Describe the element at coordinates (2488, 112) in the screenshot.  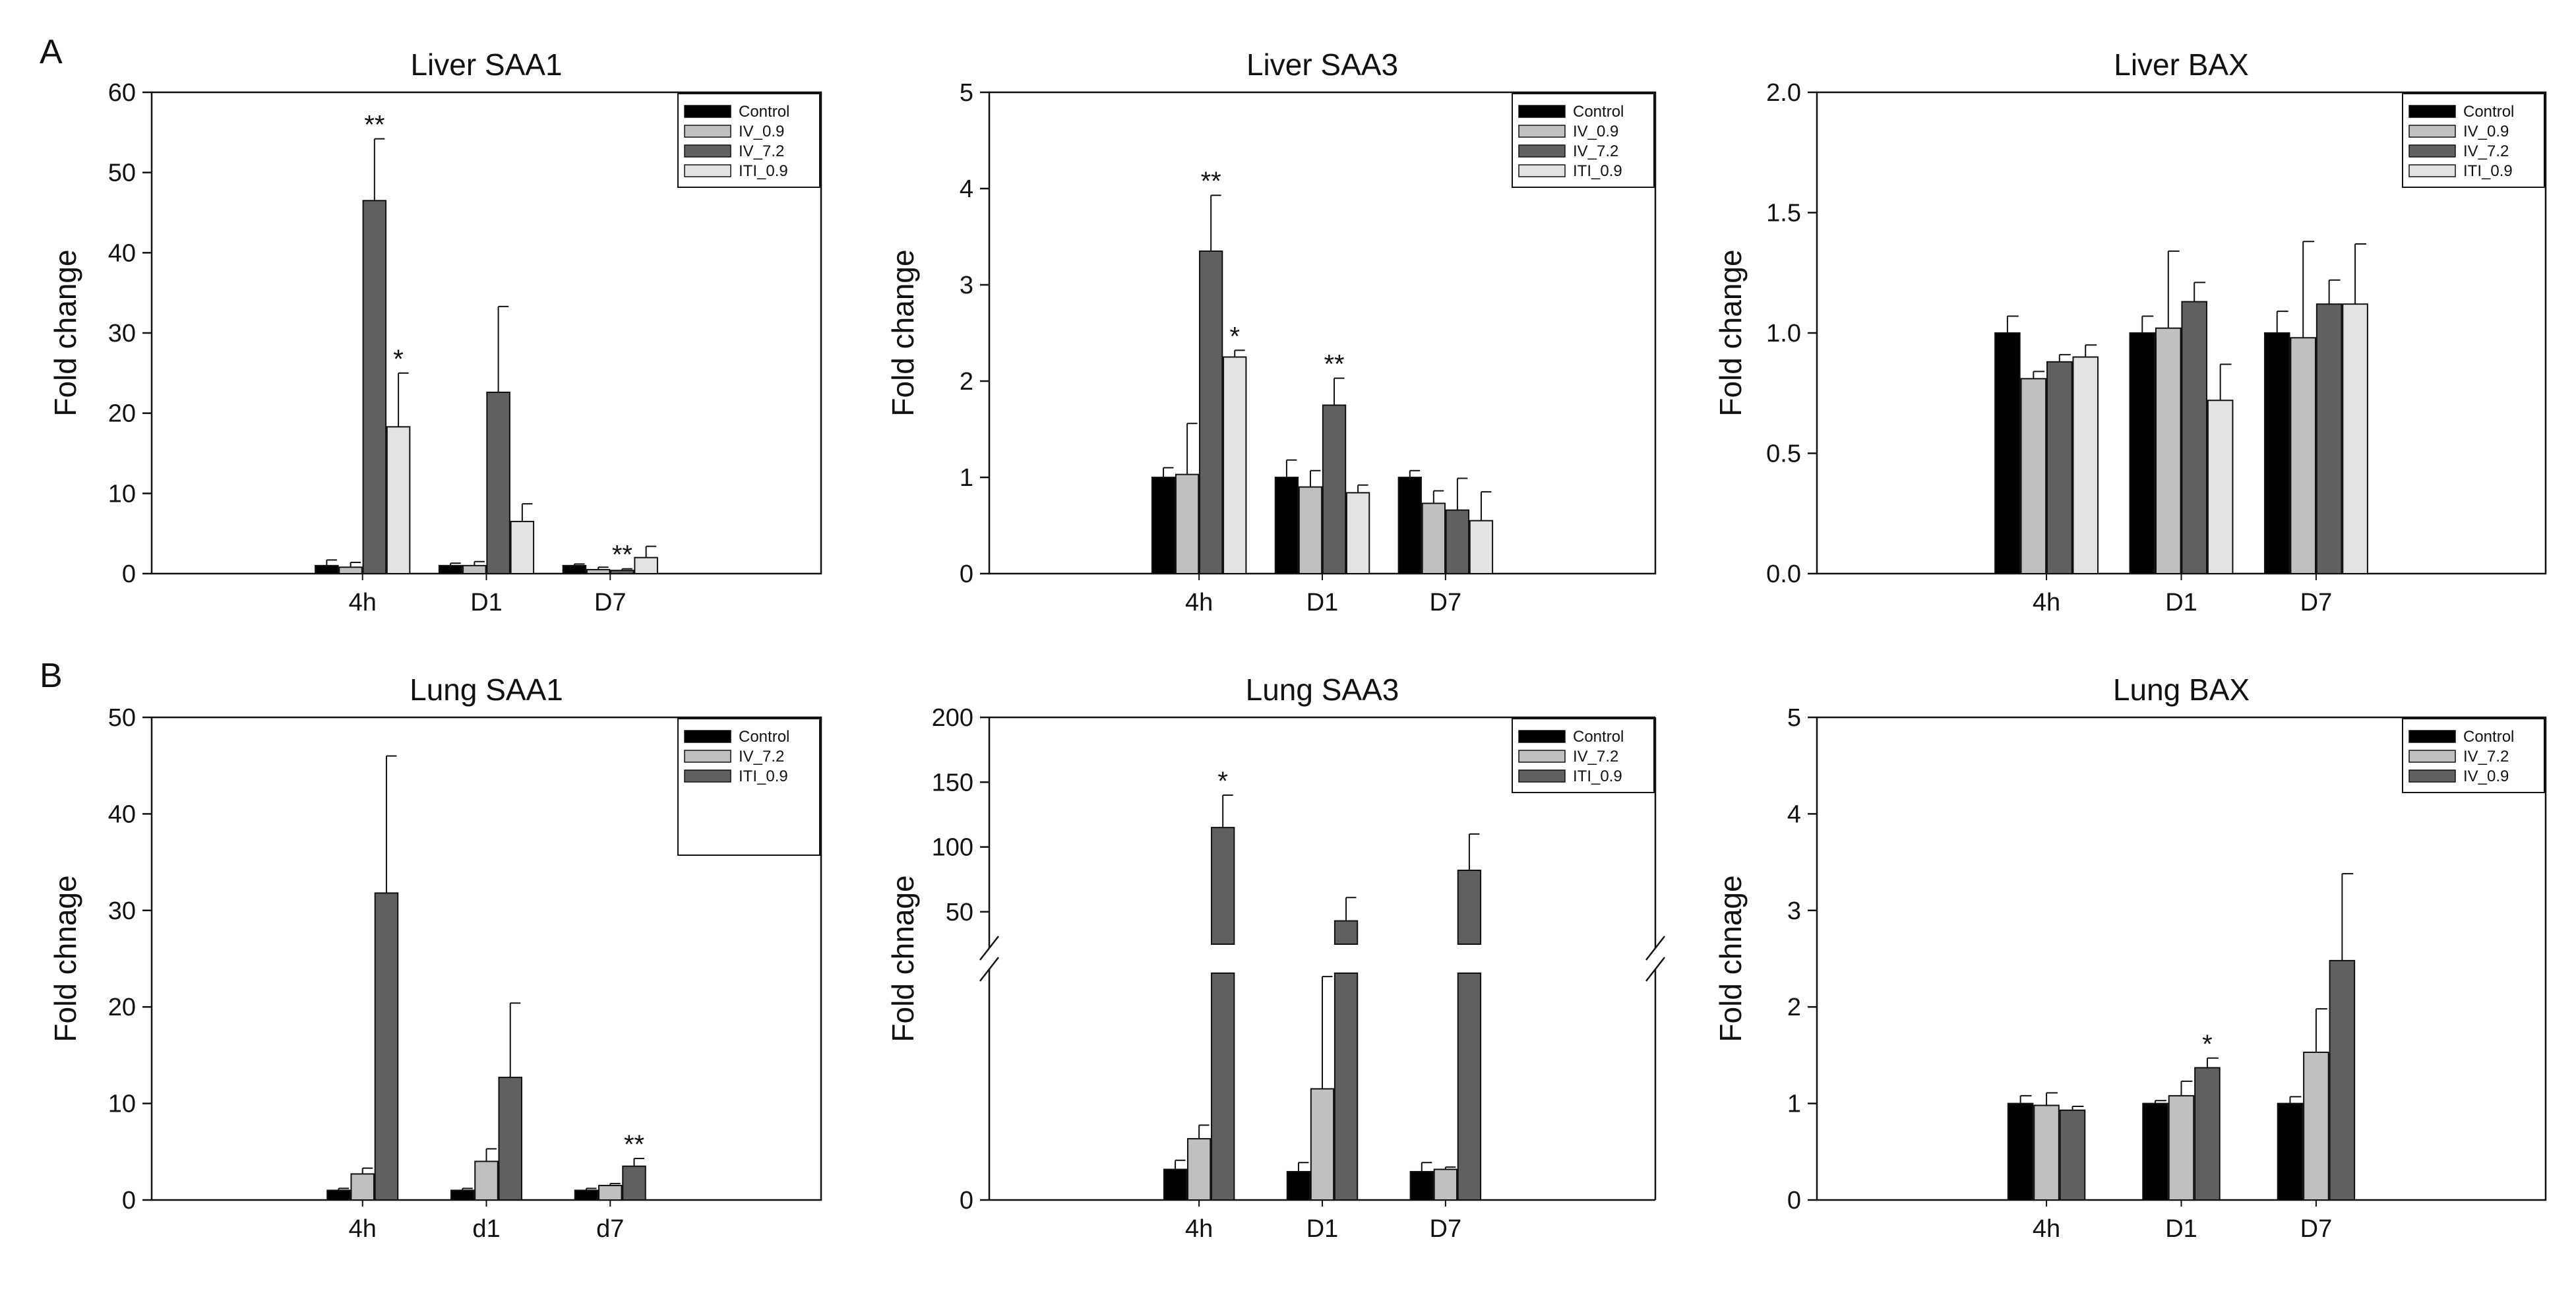
I see `legend-label: Control` at that location.